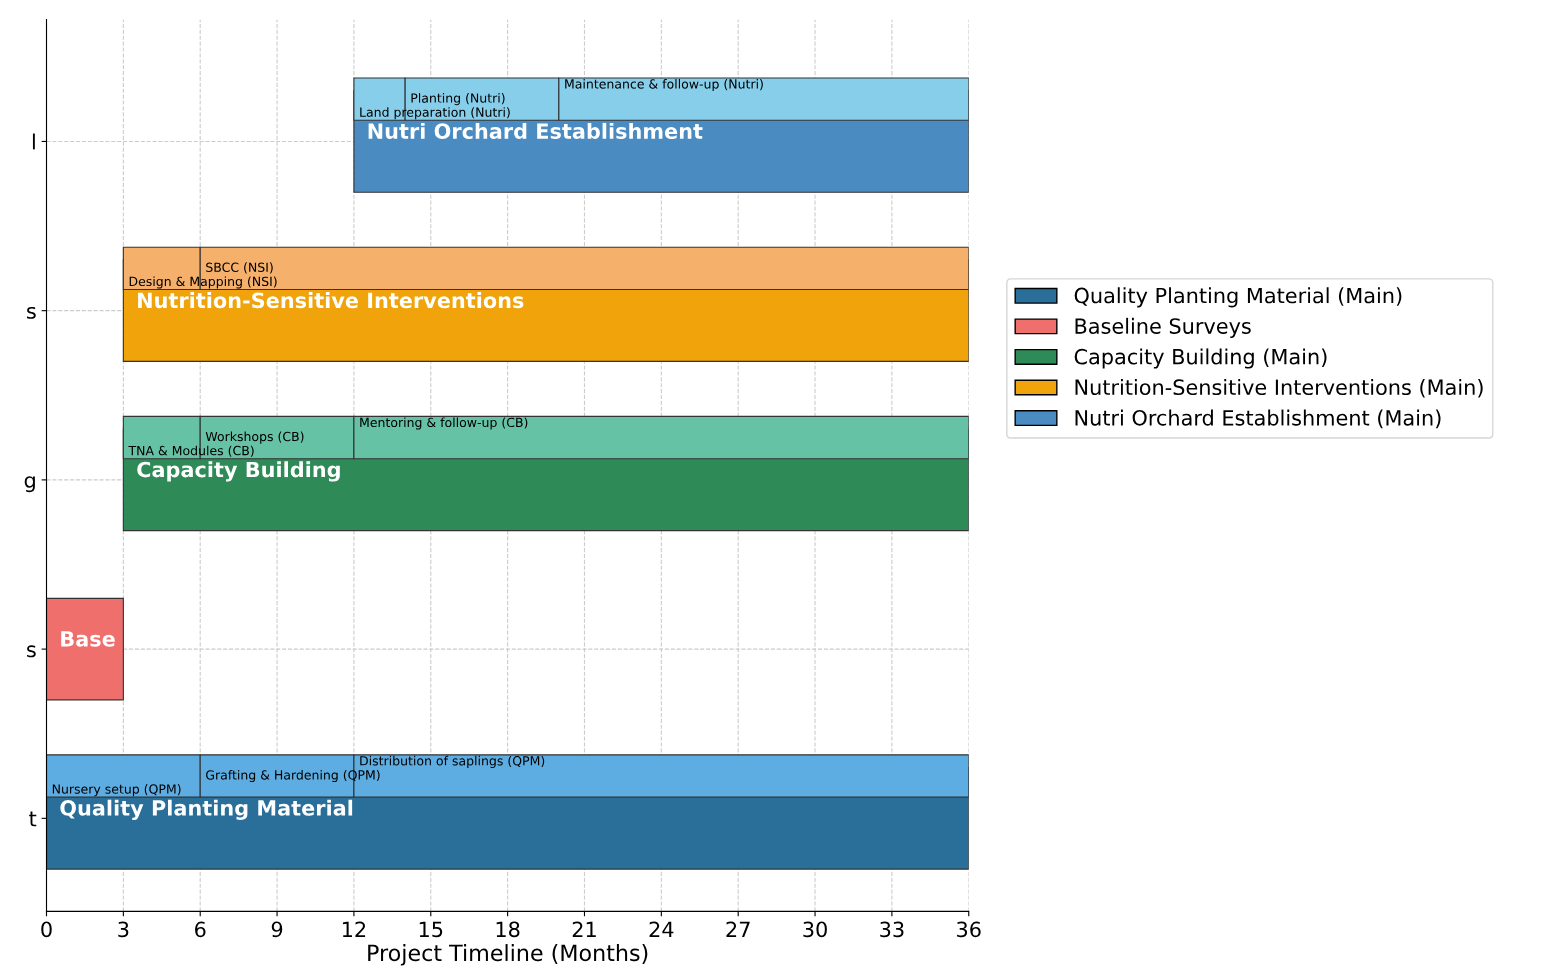 This screenshot has height=980, width=1550. What do you see at coordinates (116, 790) in the screenshot?
I see `data-label: Nursery setup (QPM)` at bounding box center [116, 790].